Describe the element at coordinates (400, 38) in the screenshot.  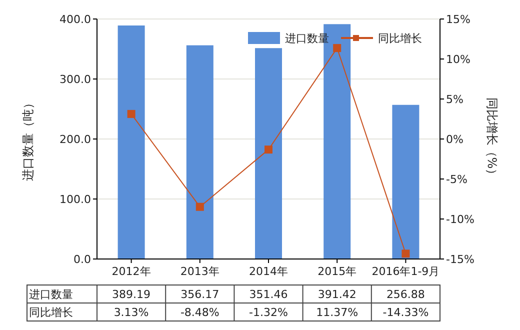
I see `legend-label: 同比增长` at that location.